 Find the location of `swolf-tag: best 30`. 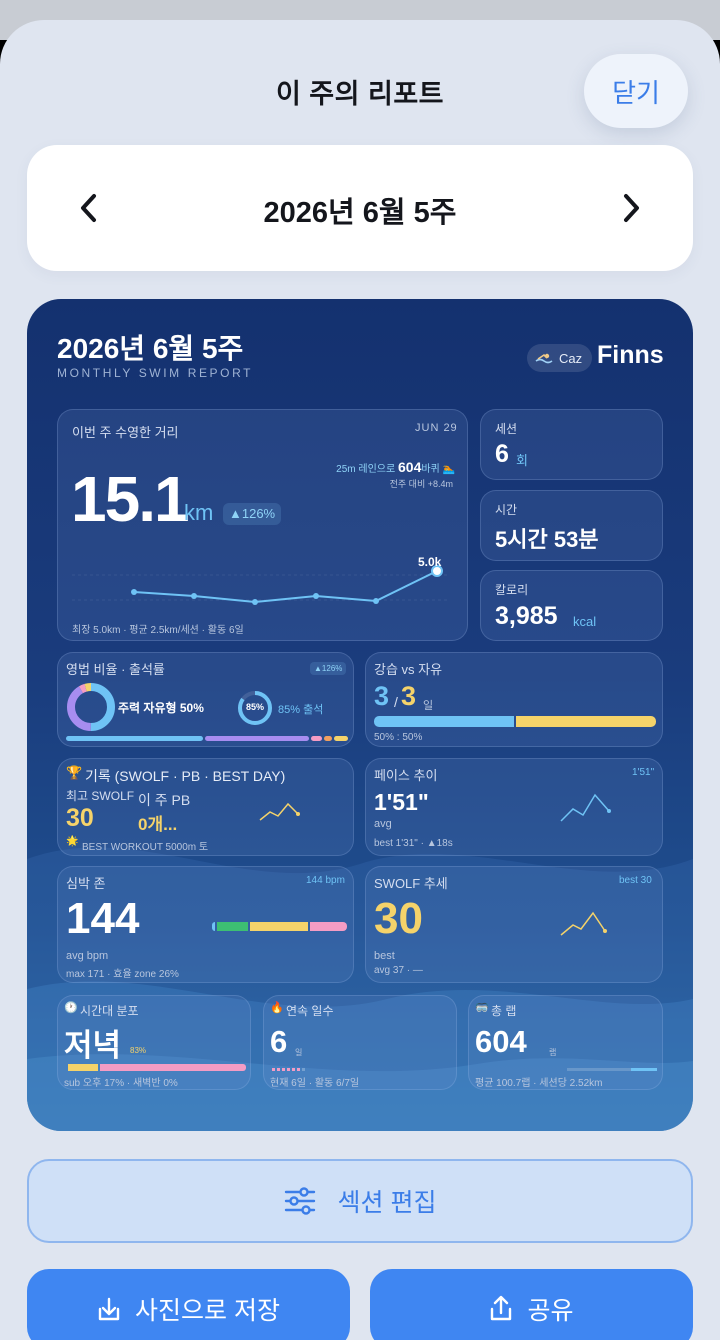

swolf-tag: best 30 is located at coordinates (635, 880).